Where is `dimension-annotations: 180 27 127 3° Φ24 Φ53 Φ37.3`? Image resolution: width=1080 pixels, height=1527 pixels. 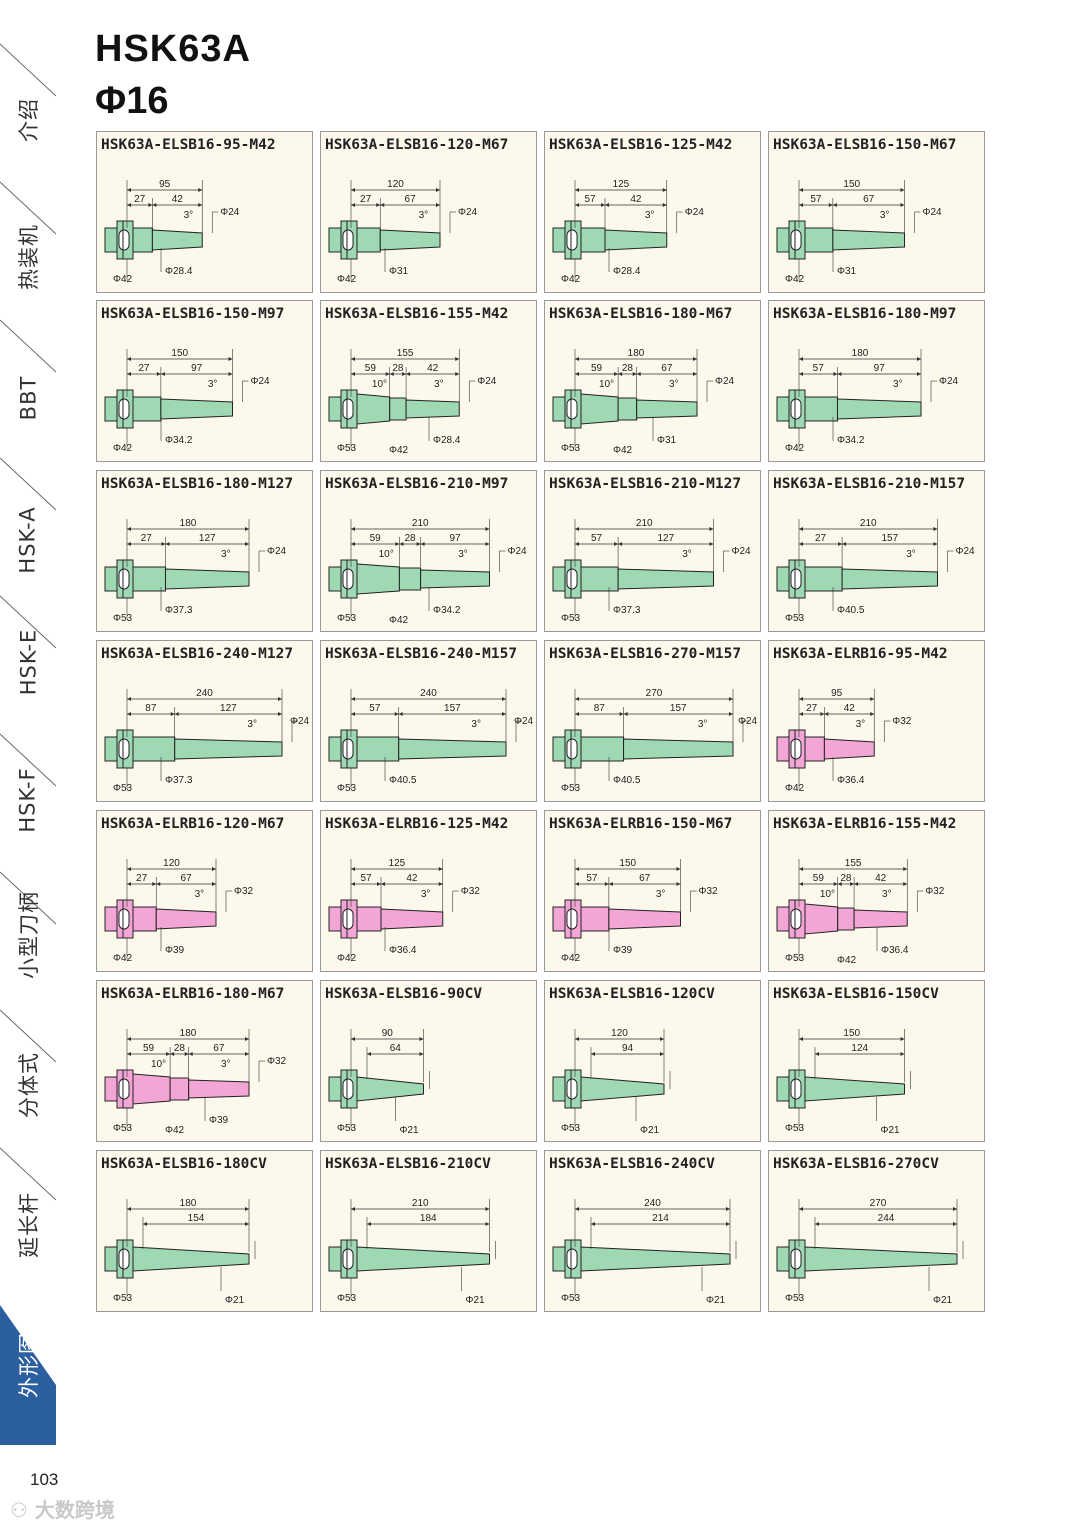 dimension-annotations: 180 27 127 3° Φ24 Φ53 Φ37.3 is located at coordinates (200, 571).